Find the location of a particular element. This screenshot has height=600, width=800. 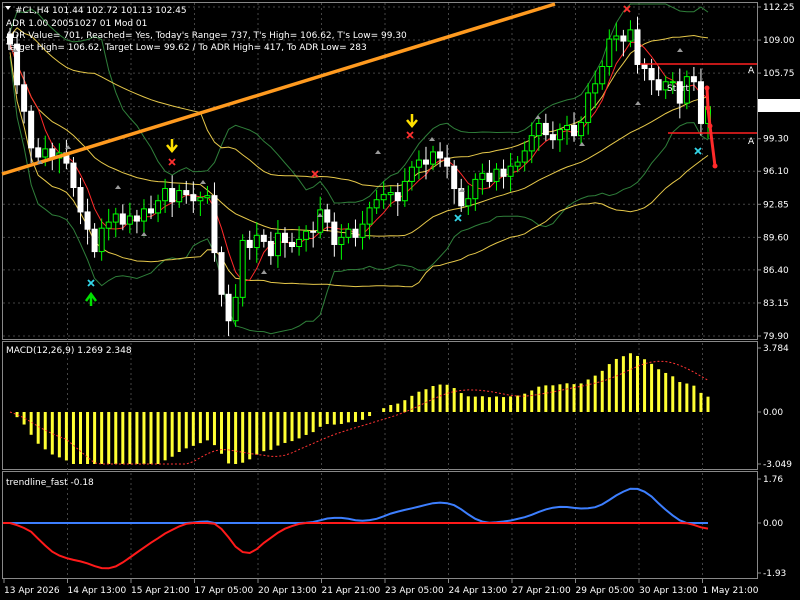

macd-title: MACD(12,26,9) 1.269 2.348 is located at coordinates (69, 351).